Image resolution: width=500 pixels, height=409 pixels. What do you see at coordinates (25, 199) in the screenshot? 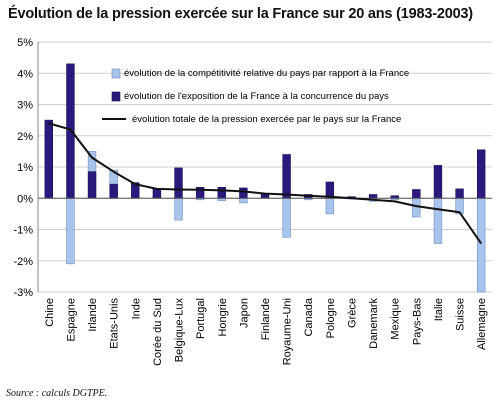
I see `y-tick-label: 0%` at bounding box center [25, 199].